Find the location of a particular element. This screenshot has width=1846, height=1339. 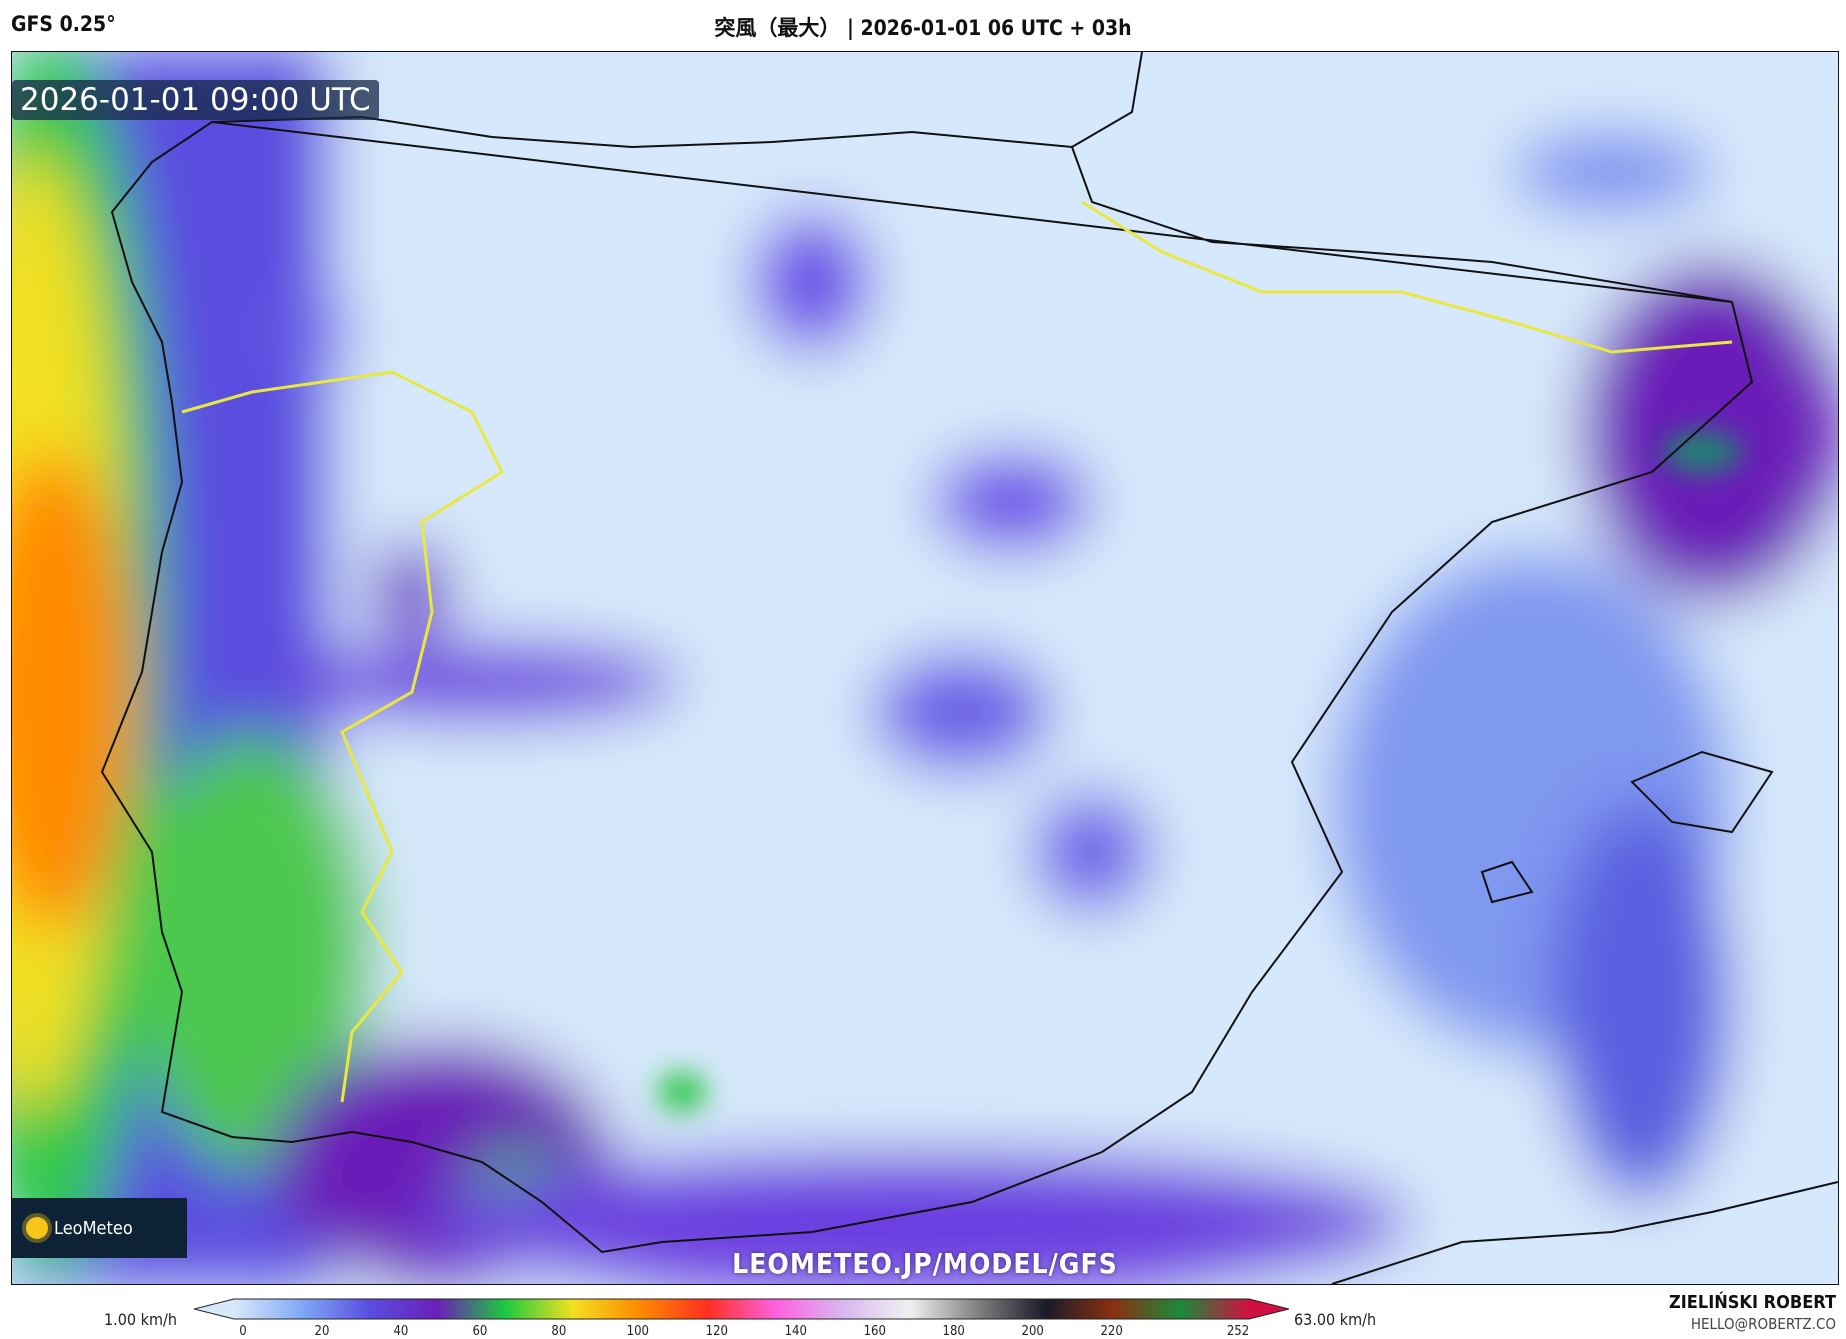

colorbar-tick-label: 80 is located at coordinates (559, 1331).